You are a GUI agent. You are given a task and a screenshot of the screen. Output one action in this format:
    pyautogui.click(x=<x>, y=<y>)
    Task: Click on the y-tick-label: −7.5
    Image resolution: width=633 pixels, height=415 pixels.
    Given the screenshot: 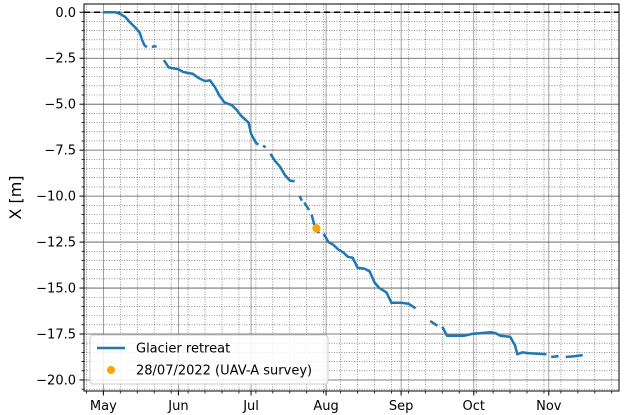 What is the action you would take?
    pyautogui.click(x=60, y=151)
    